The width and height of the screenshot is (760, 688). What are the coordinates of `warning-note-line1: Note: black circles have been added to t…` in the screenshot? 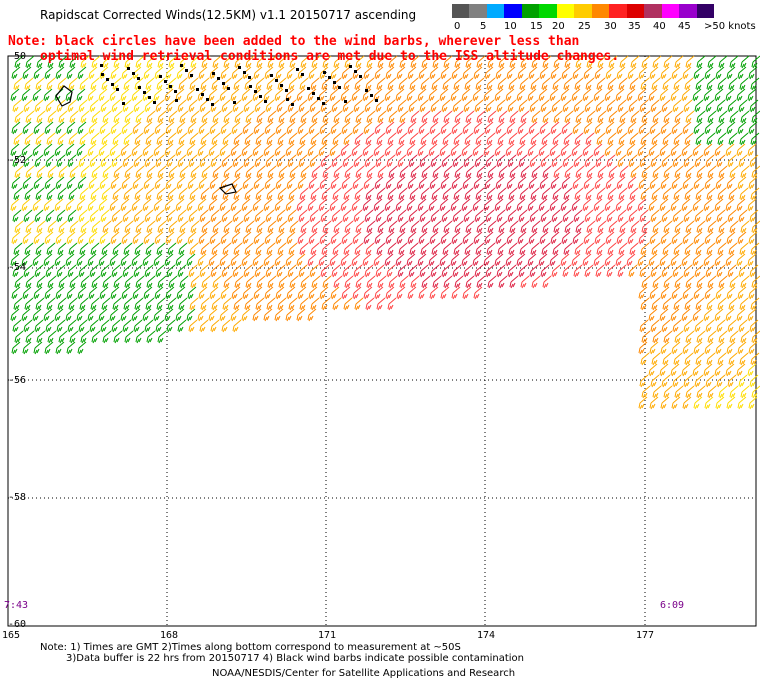 It's located at (294, 41).